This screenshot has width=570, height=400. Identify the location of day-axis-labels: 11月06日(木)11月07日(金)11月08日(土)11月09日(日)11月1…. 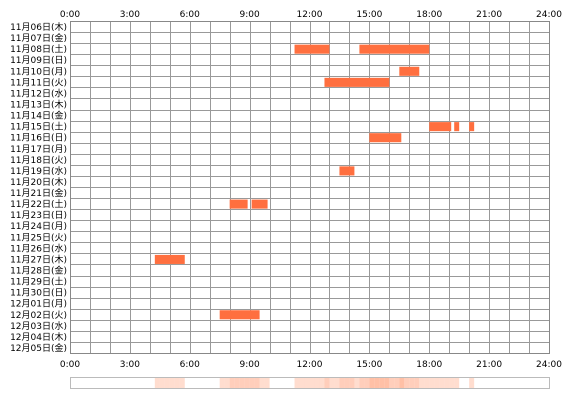
(38, 187).